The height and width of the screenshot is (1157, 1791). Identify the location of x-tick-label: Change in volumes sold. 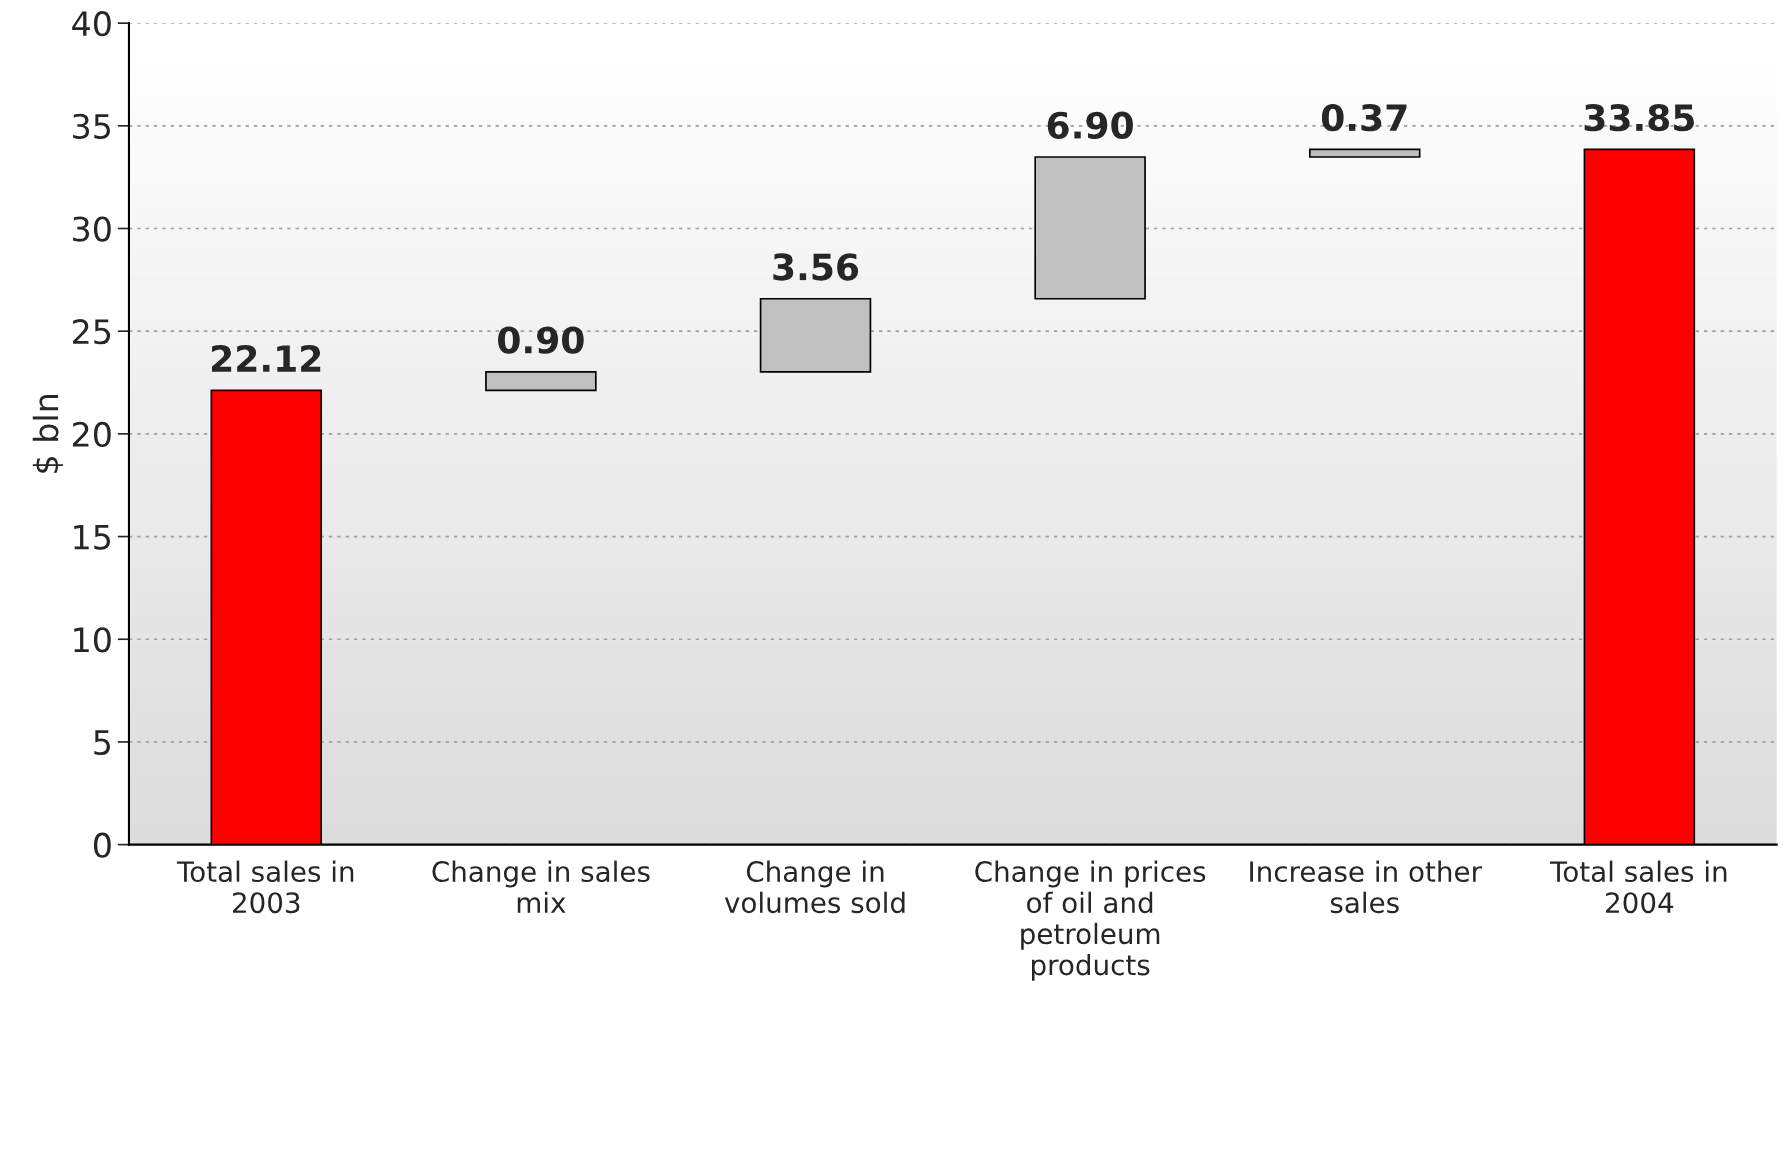
(814, 887).